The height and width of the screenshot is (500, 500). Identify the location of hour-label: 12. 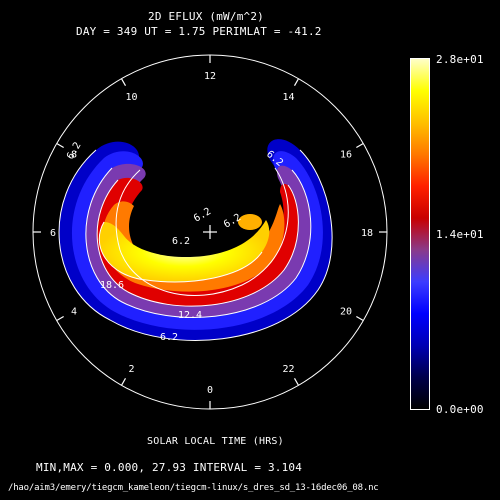
(210, 76).